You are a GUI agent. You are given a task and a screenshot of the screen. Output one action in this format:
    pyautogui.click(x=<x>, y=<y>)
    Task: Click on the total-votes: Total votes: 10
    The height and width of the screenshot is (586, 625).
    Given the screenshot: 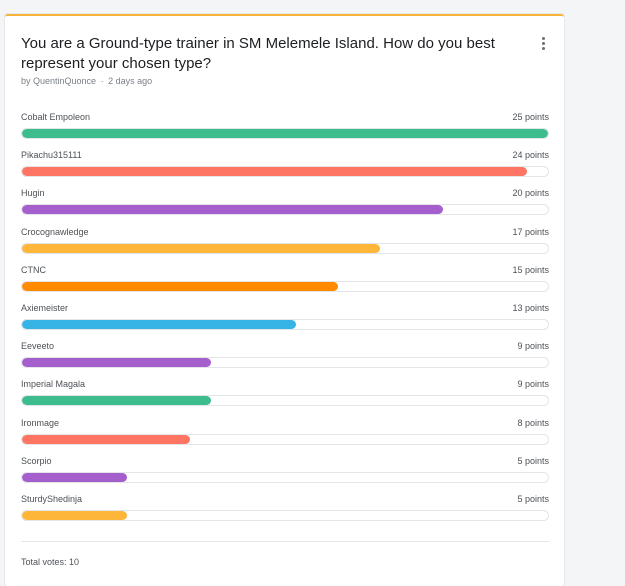 What is the action you would take?
    pyautogui.click(x=50, y=562)
    